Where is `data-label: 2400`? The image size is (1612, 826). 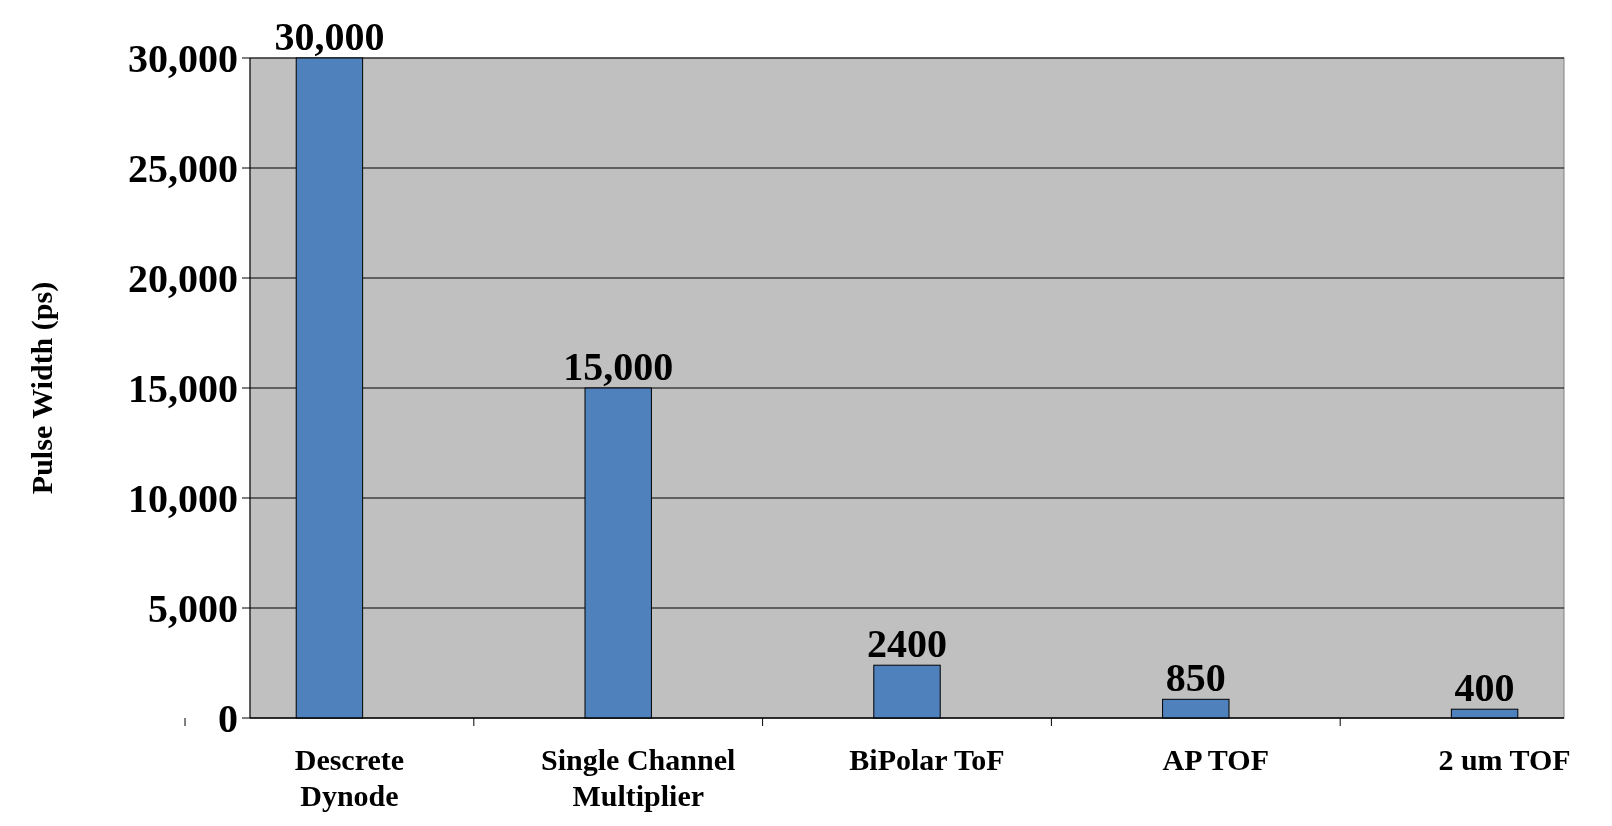
data-label: 2400 is located at coordinates (907, 644).